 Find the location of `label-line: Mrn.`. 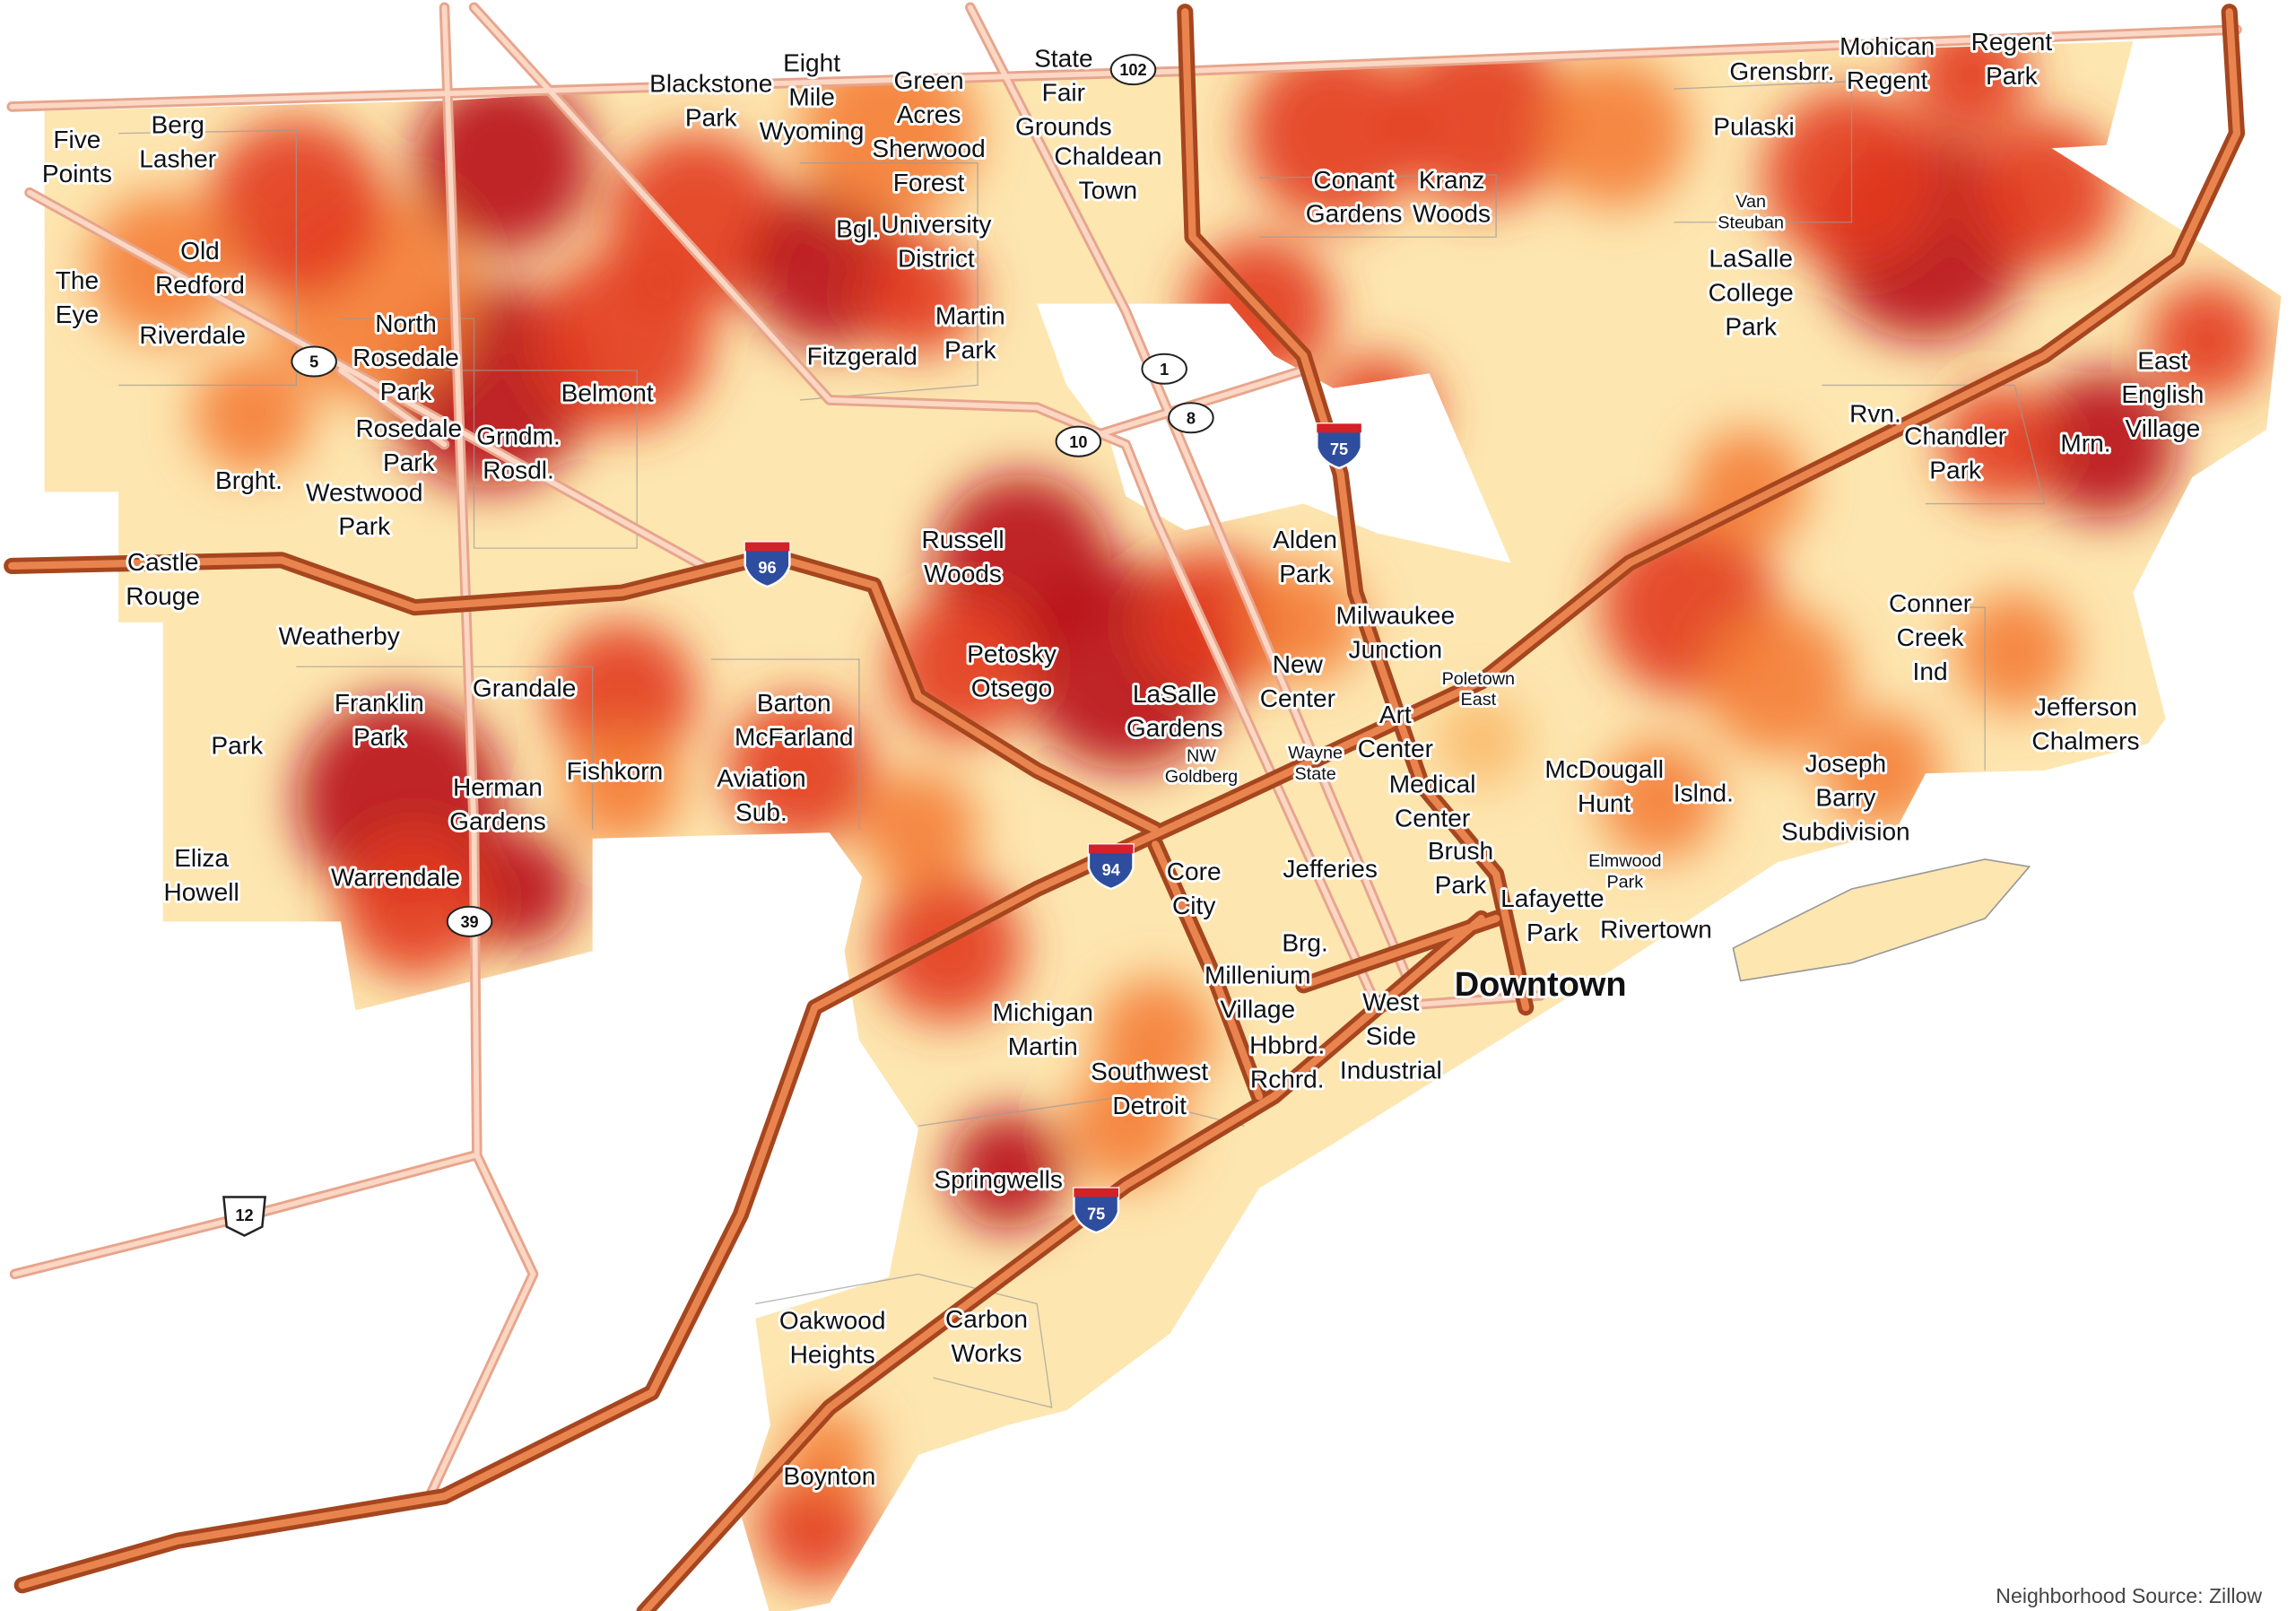

label-line: Mrn. is located at coordinates (2085, 443).